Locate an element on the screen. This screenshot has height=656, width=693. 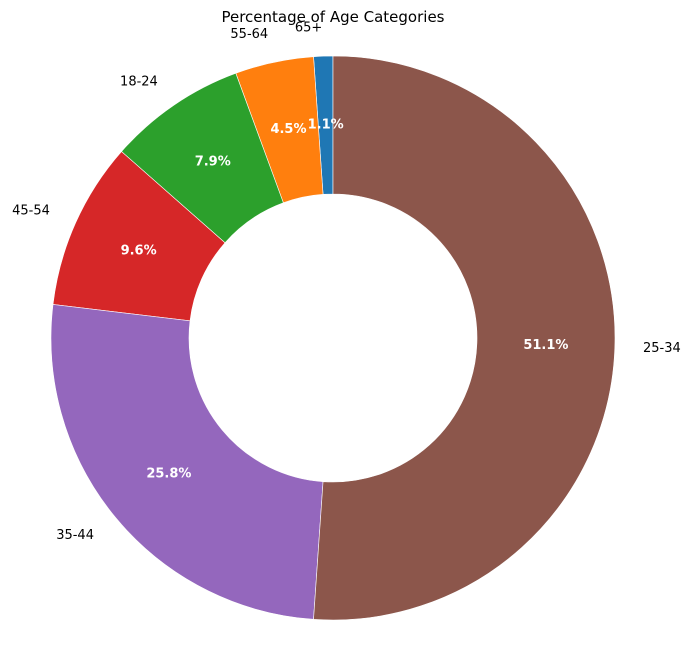
category-label: 65+ is located at coordinates (308, 27).